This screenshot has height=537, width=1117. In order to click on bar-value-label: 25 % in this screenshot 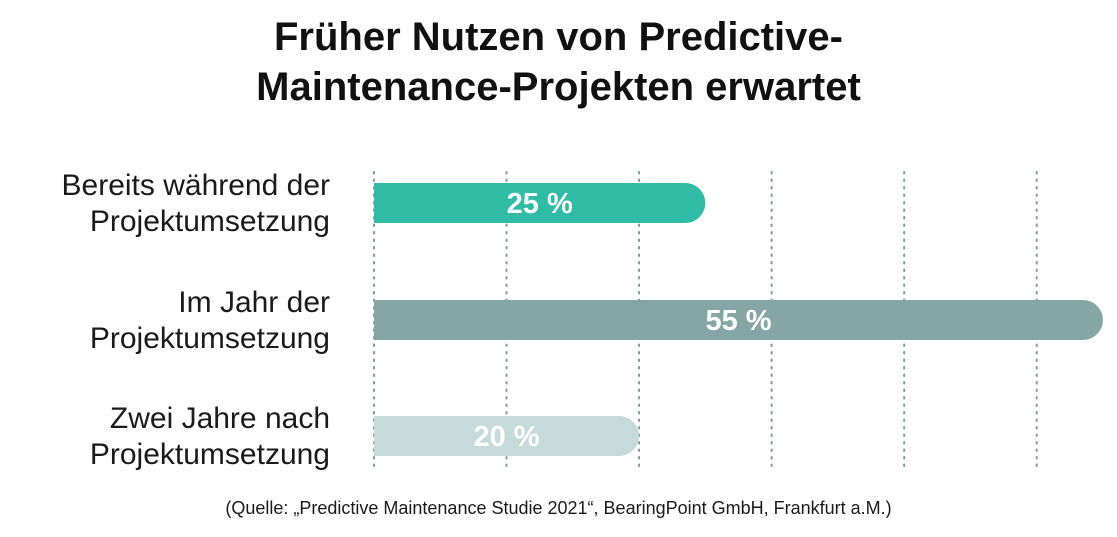, I will do `click(540, 204)`.